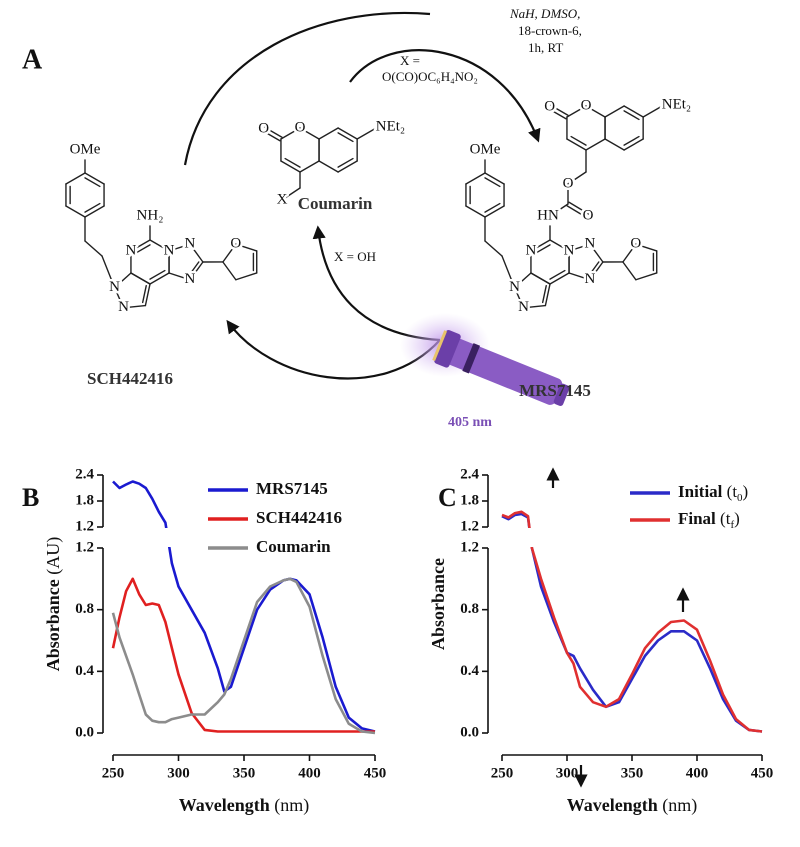 Image resolution: width=800 pixels, height=847 pixels. I want to click on panel-label: A, so click(32, 59).